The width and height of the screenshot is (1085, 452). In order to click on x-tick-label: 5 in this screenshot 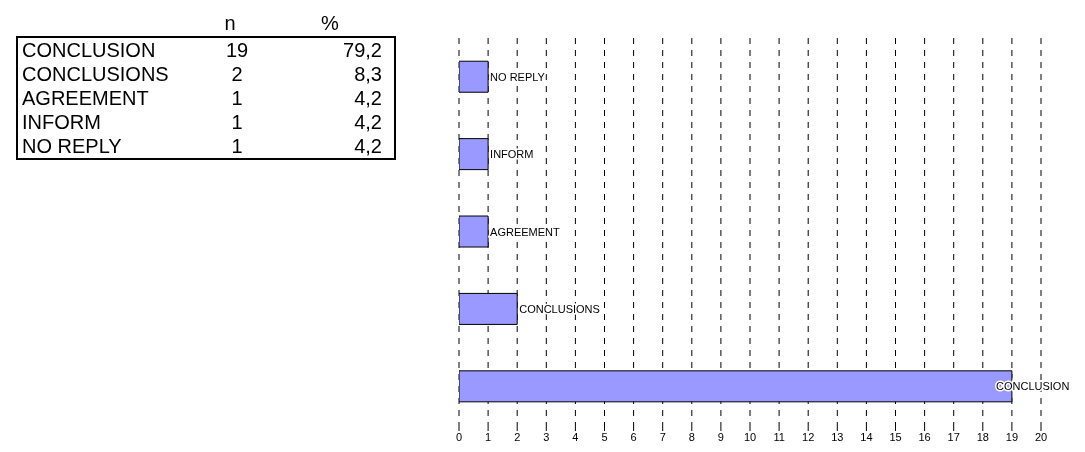, I will do `click(604, 436)`.